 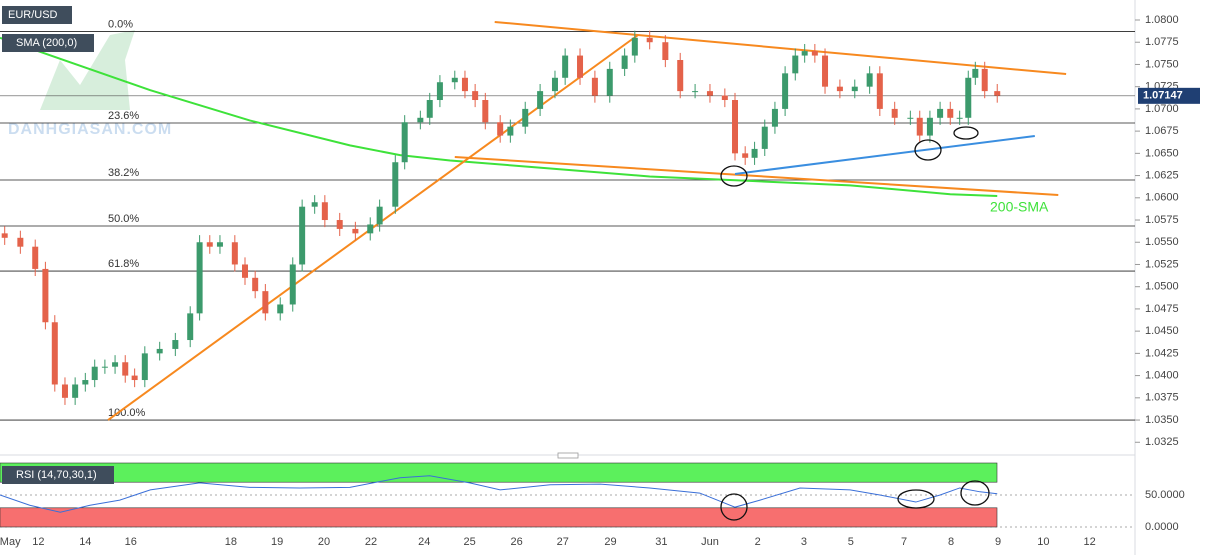 What do you see at coordinates (1162, 131) in the screenshot?
I see `y-tick-label: 1.0675` at bounding box center [1162, 131].